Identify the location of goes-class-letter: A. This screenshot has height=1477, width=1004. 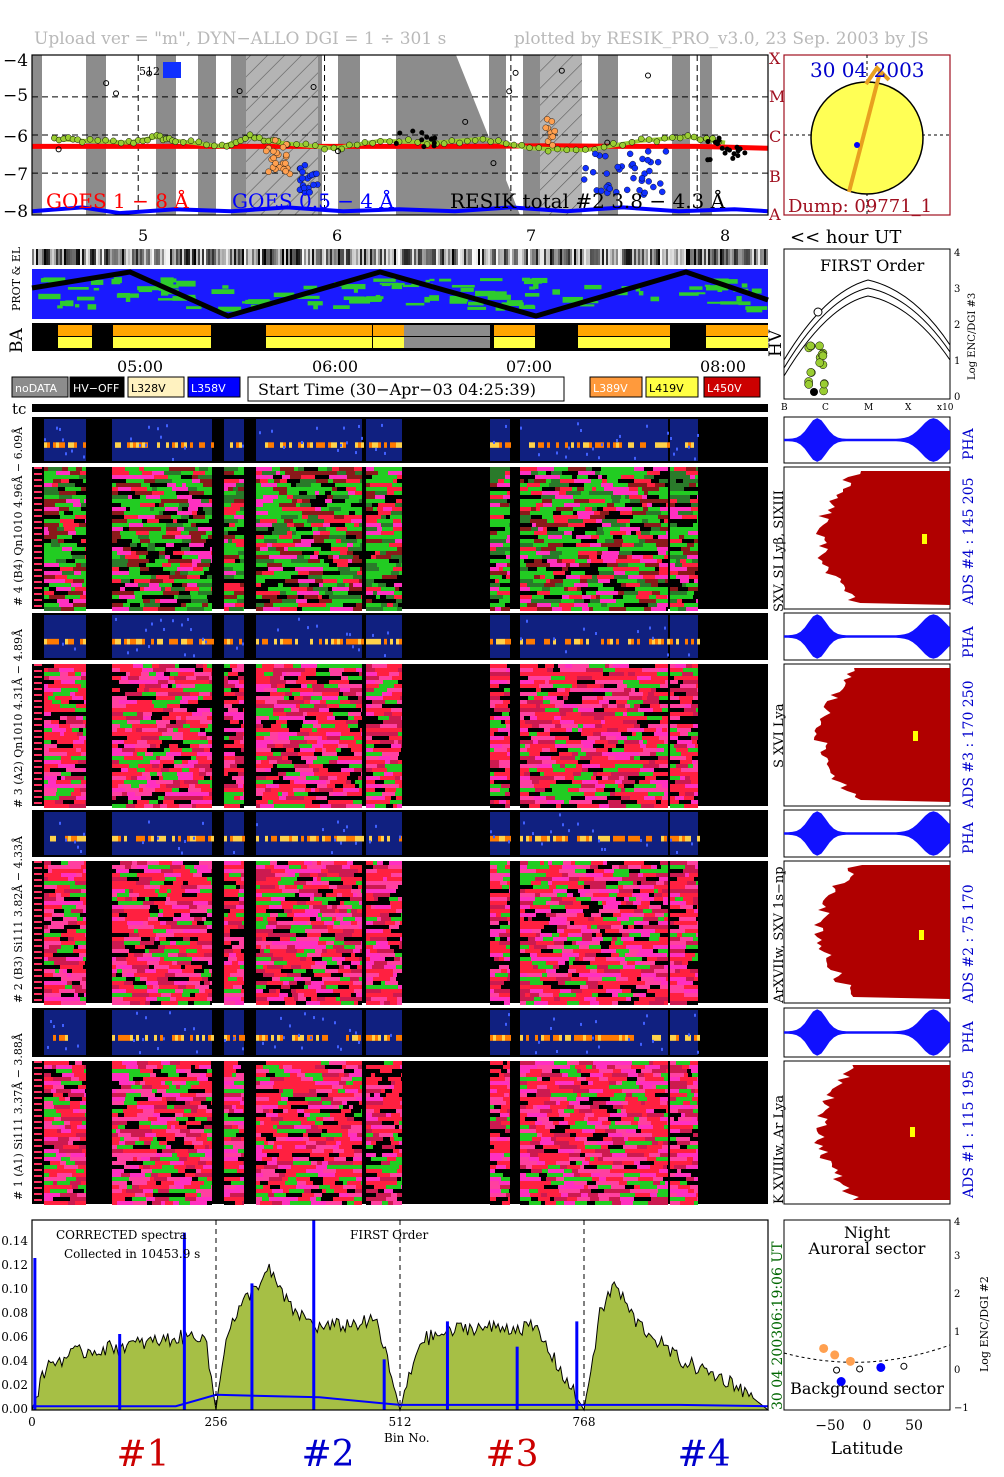
(774, 214).